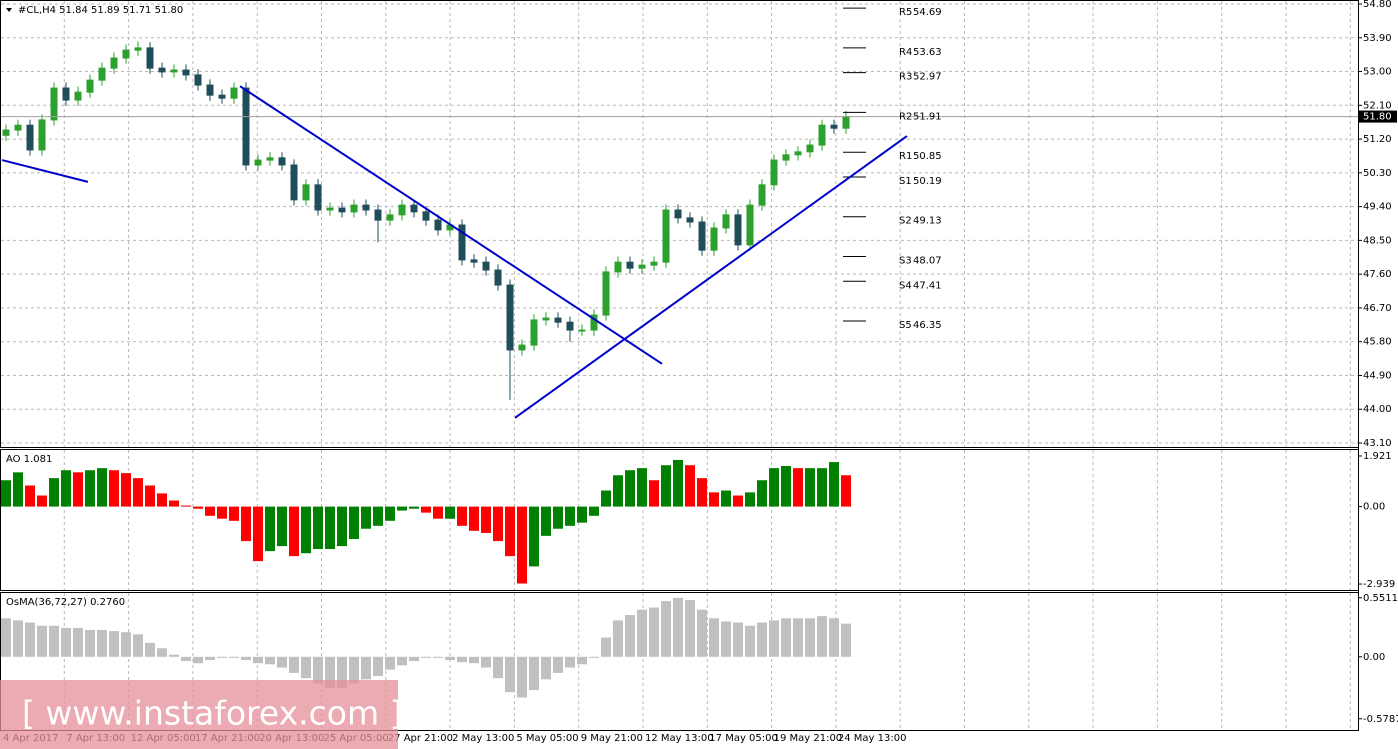  I want to click on pivot-value: 50.85, so click(927, 156).